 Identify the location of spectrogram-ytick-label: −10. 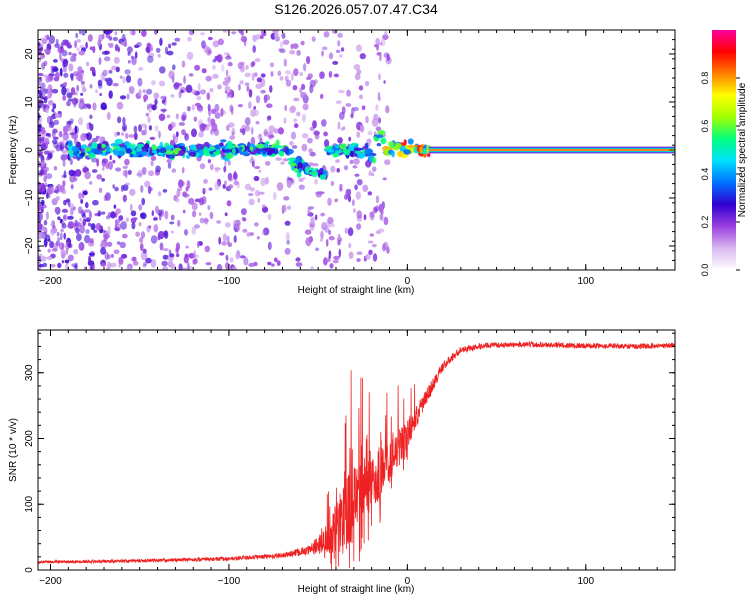
(29, 197).